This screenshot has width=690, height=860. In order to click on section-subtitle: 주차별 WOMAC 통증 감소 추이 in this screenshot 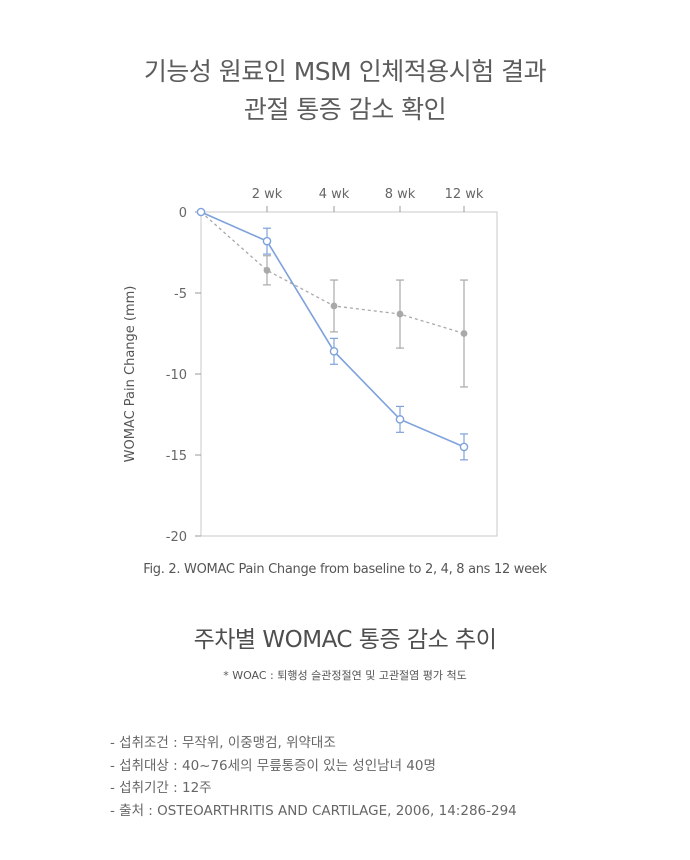, I will do `click(345, 640)`.